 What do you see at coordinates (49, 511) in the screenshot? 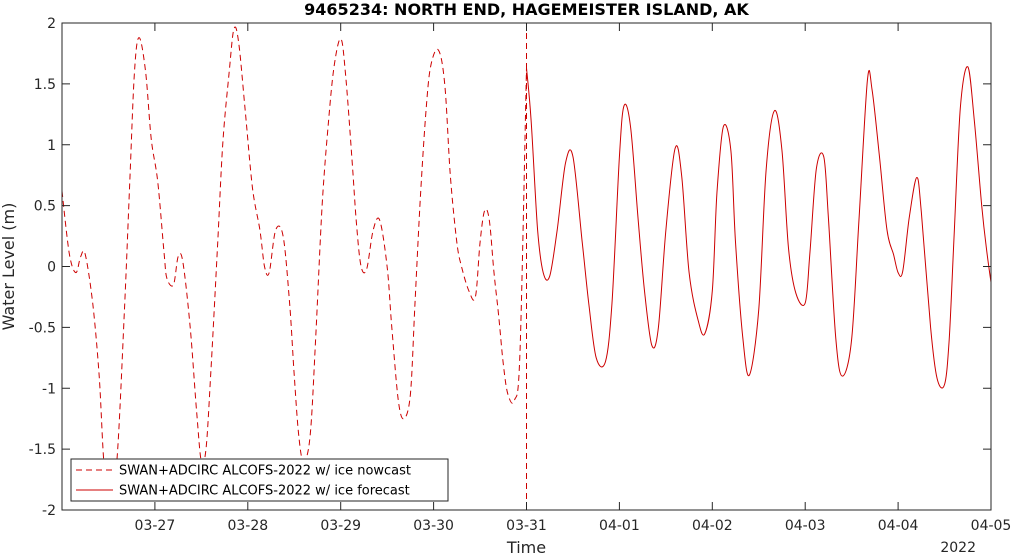
I see `y-tick-label: -2` at bounding box center [49, 511].